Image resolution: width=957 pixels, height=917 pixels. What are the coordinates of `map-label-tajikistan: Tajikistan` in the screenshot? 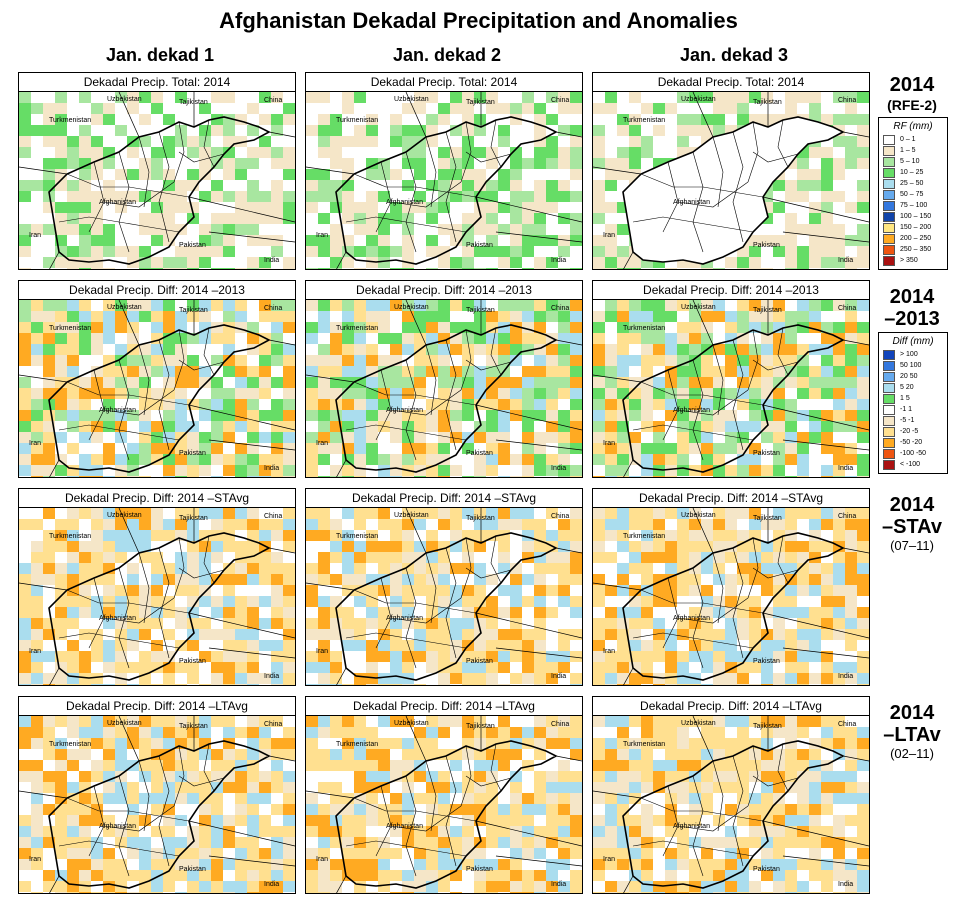 It's located at (767, 102).